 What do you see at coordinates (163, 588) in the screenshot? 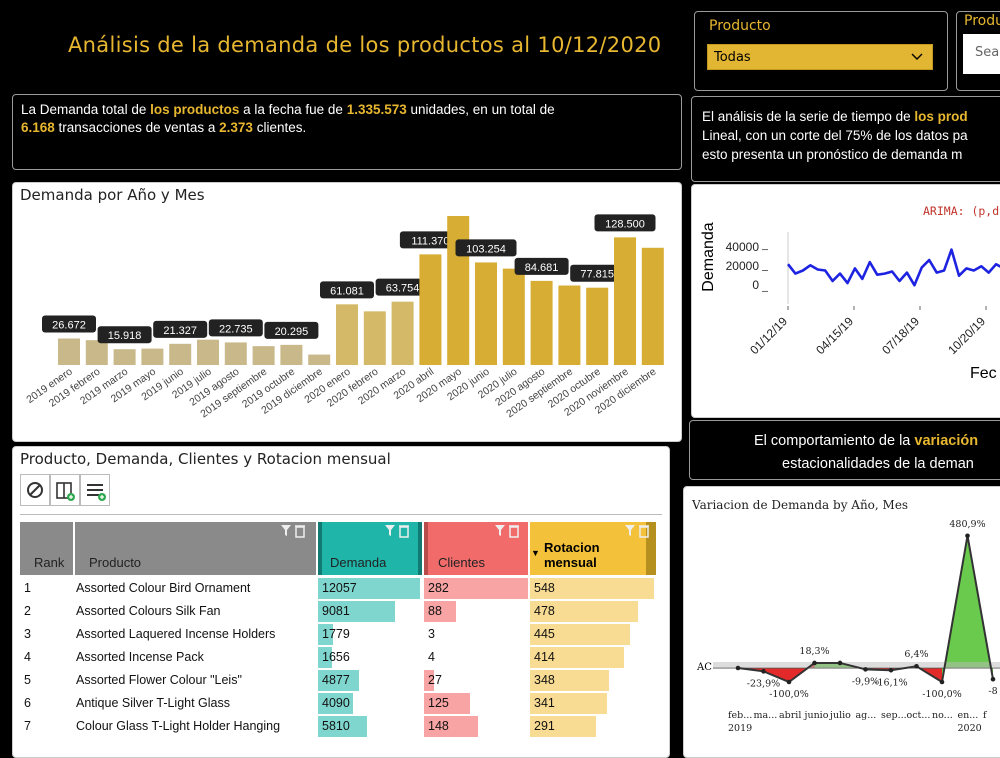
I see `product-cell: Assorted Colour Bird Ornament` at bounding box center [163, 588].